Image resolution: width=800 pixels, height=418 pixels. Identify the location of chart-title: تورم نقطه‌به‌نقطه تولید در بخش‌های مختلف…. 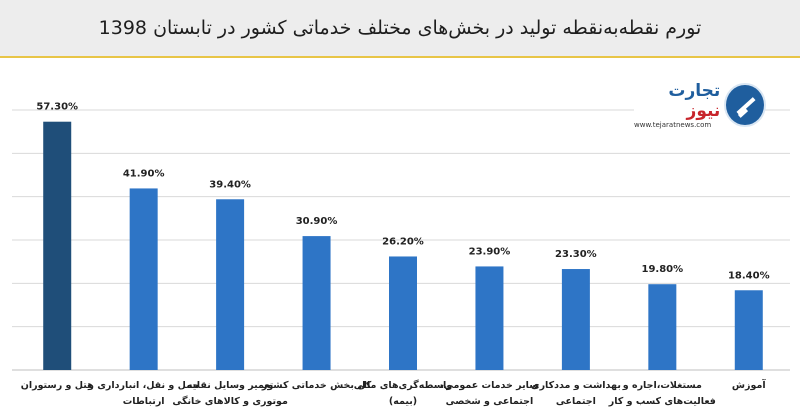
(400, 28).